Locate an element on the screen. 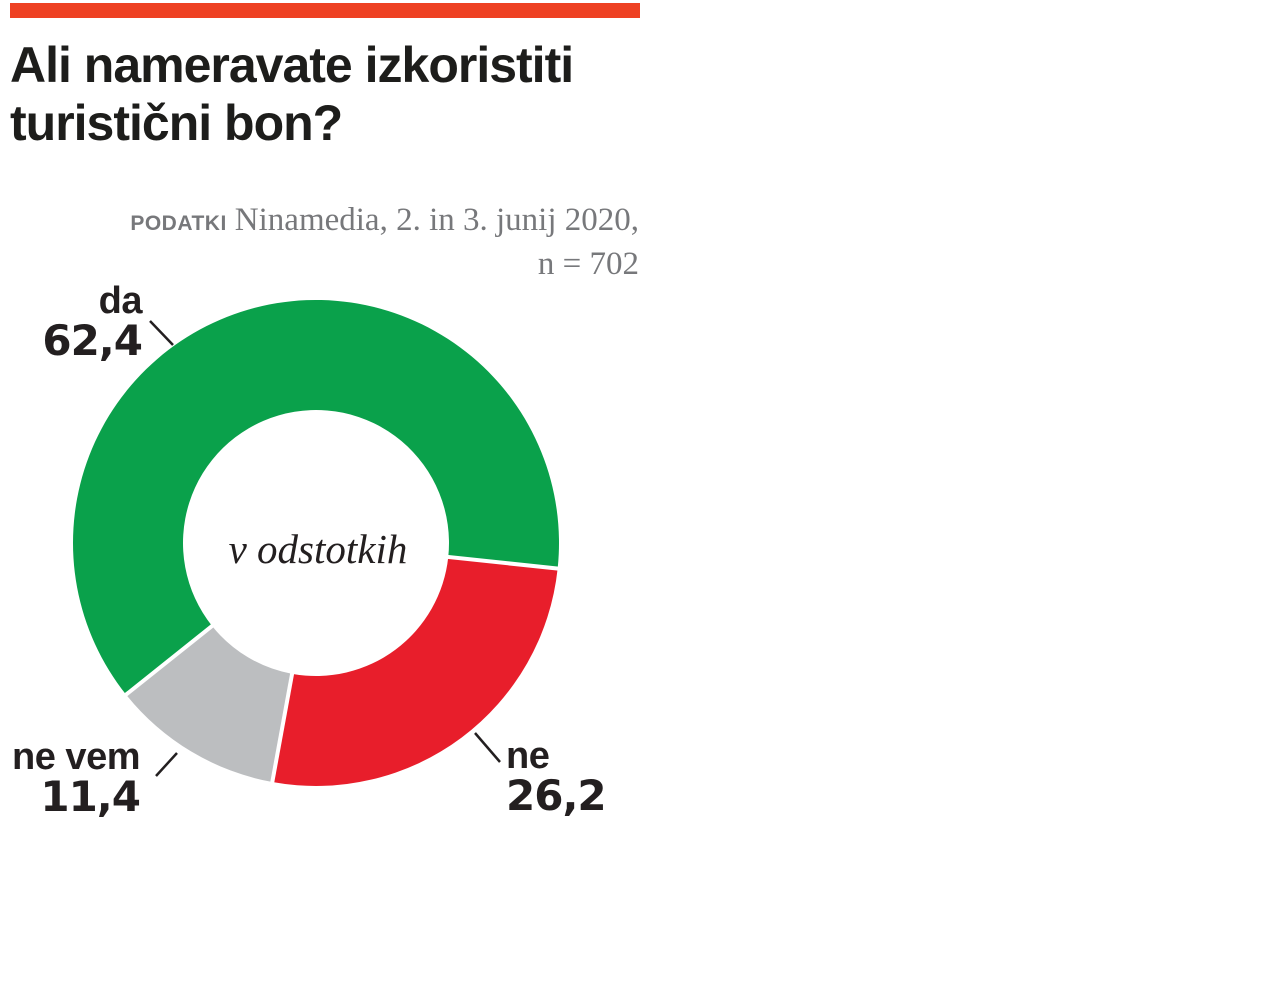 The height and width of the screenshot is (1002, 1270). chart-center-label: v odstotkih is located at coordinates (318, 549).